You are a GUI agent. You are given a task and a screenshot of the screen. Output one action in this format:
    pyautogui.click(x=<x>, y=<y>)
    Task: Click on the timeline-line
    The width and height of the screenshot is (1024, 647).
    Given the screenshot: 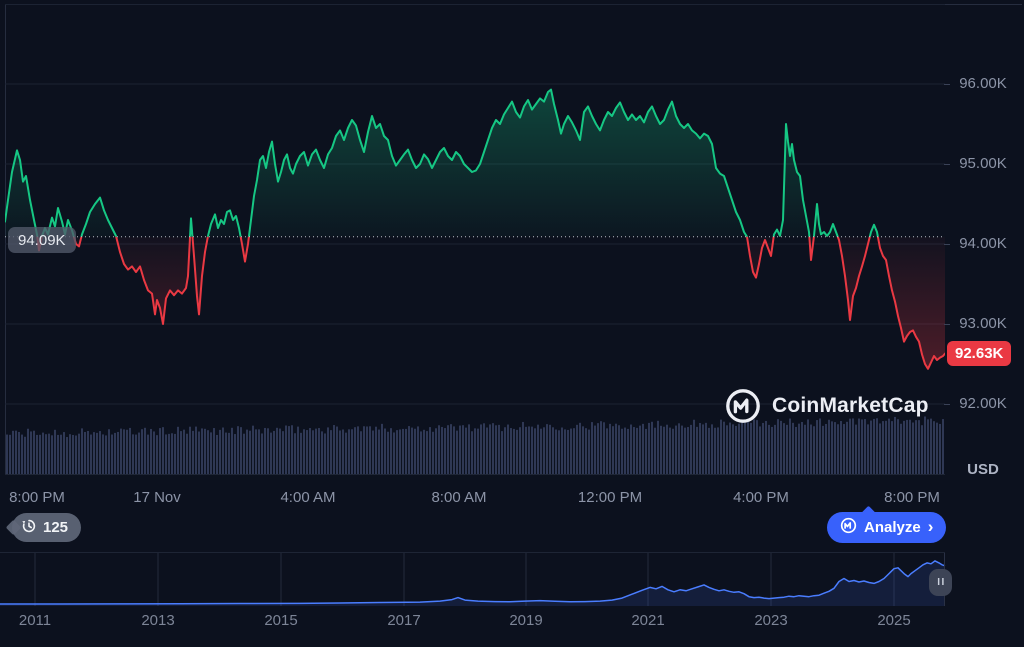 What is the action you would take?
    pyautogui.click(x=473, y=582)
    